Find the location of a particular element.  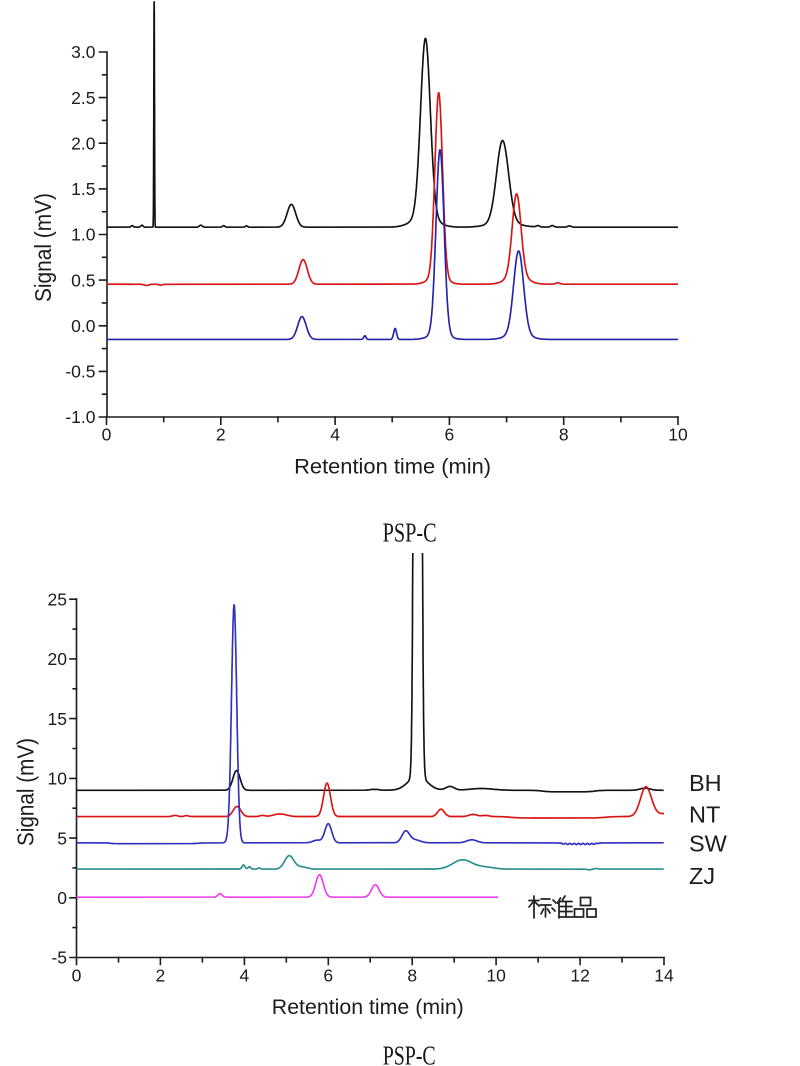

svg-text: SW is located at coordinates (708, 844).